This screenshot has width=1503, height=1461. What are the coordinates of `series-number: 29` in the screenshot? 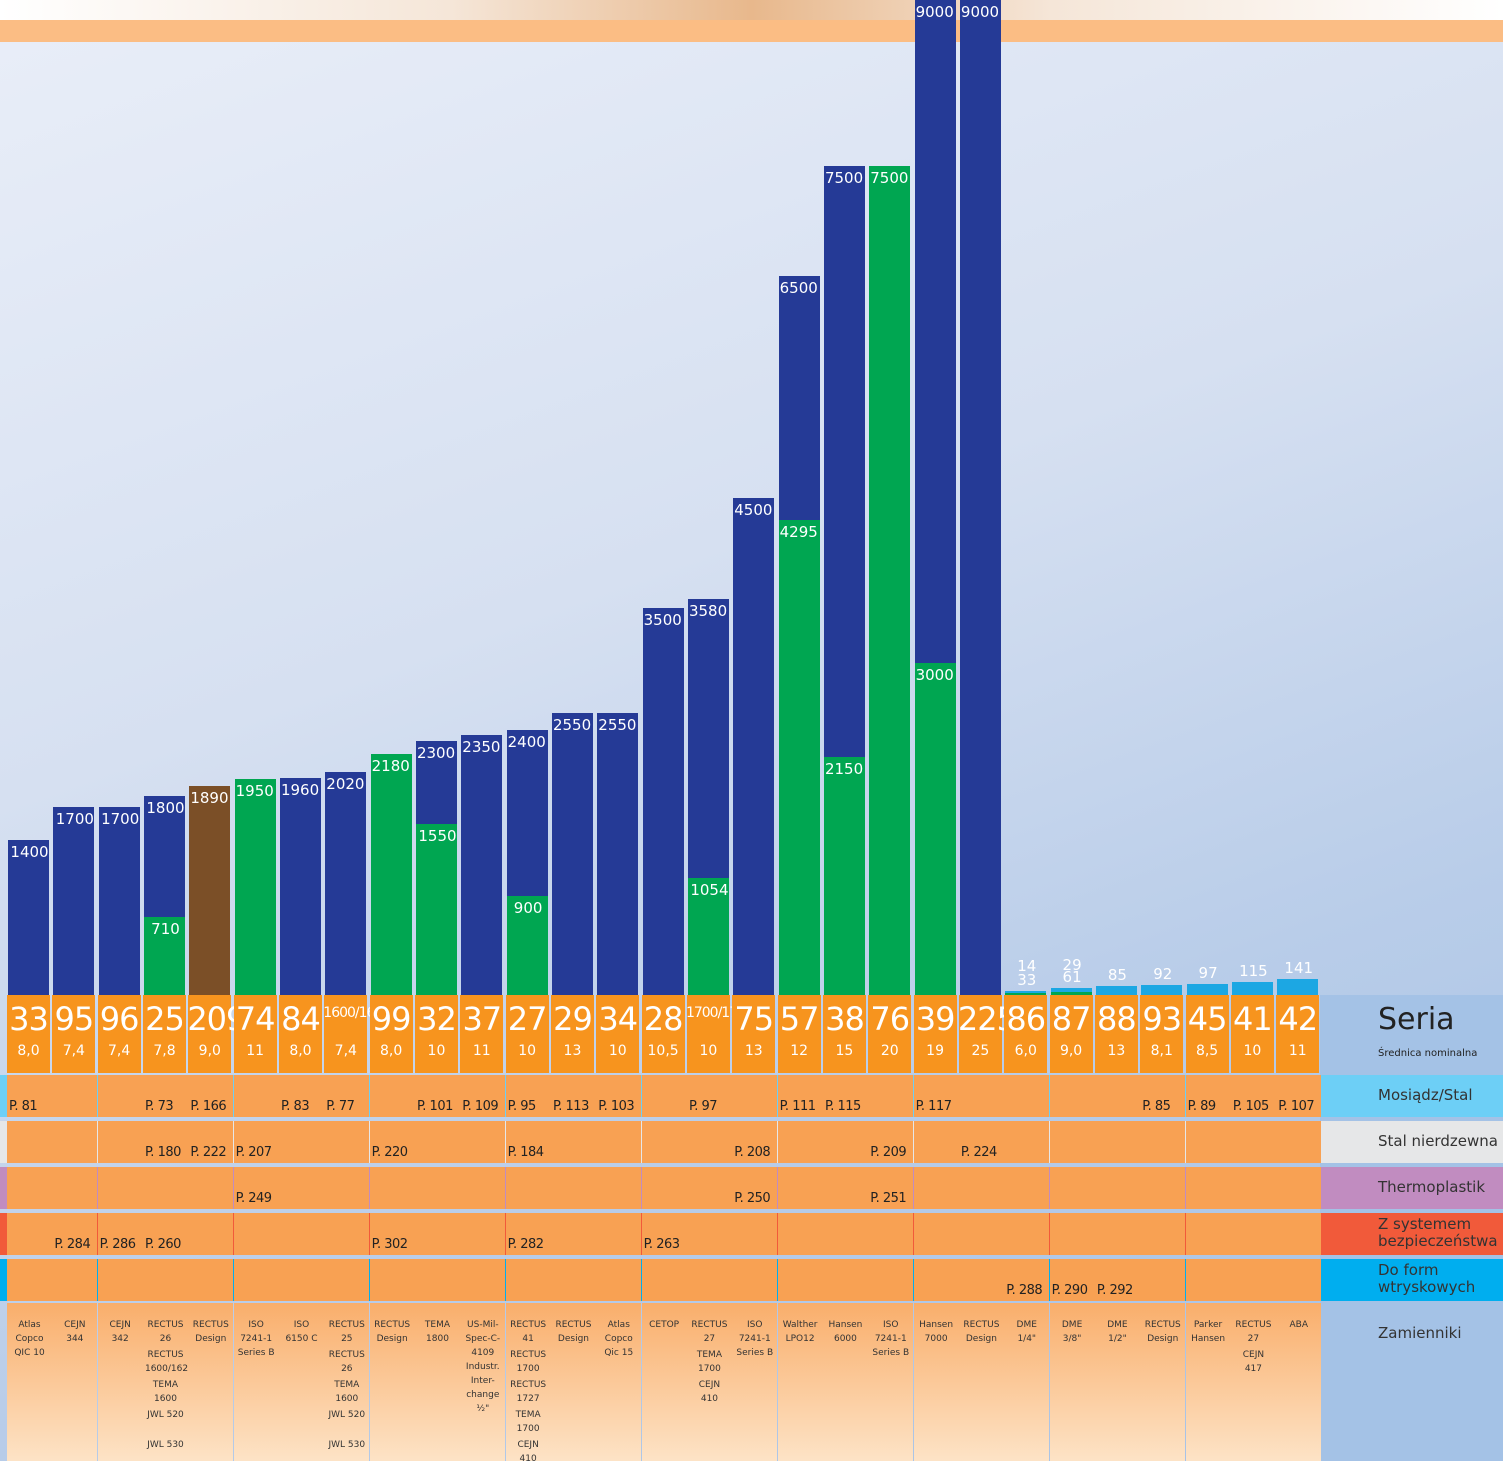 It's located at (573, 1019).